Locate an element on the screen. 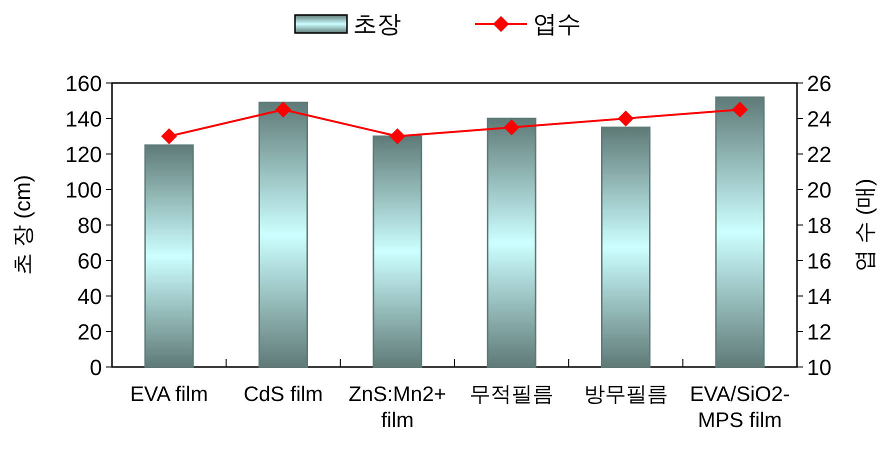  x-tick-label: CdS film is located at coordinates (283, 394).